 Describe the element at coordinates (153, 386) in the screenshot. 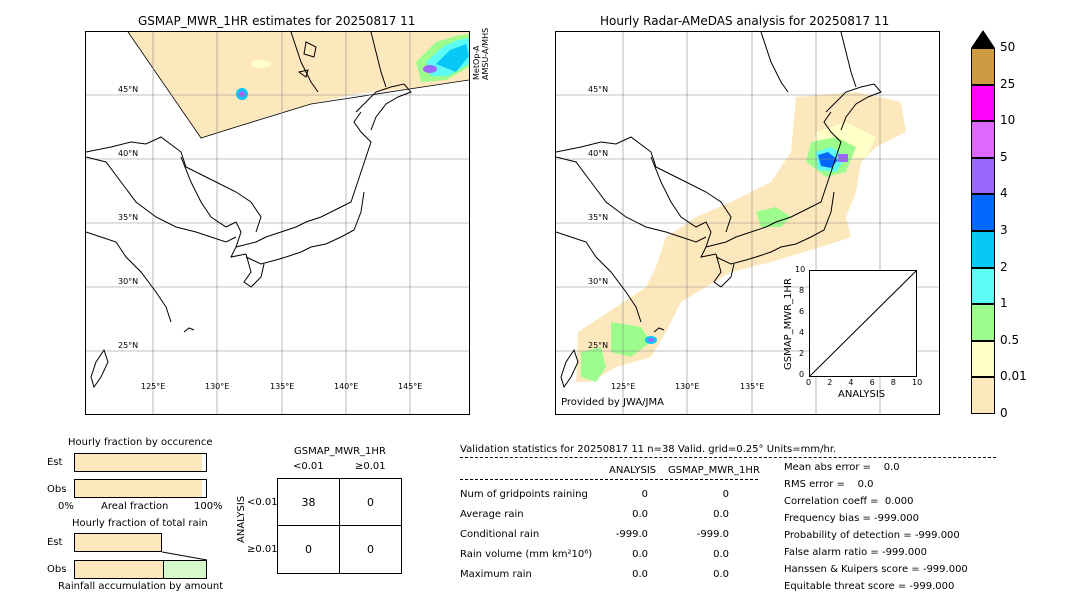

I see `left-lon-125: 125°E` at that location.